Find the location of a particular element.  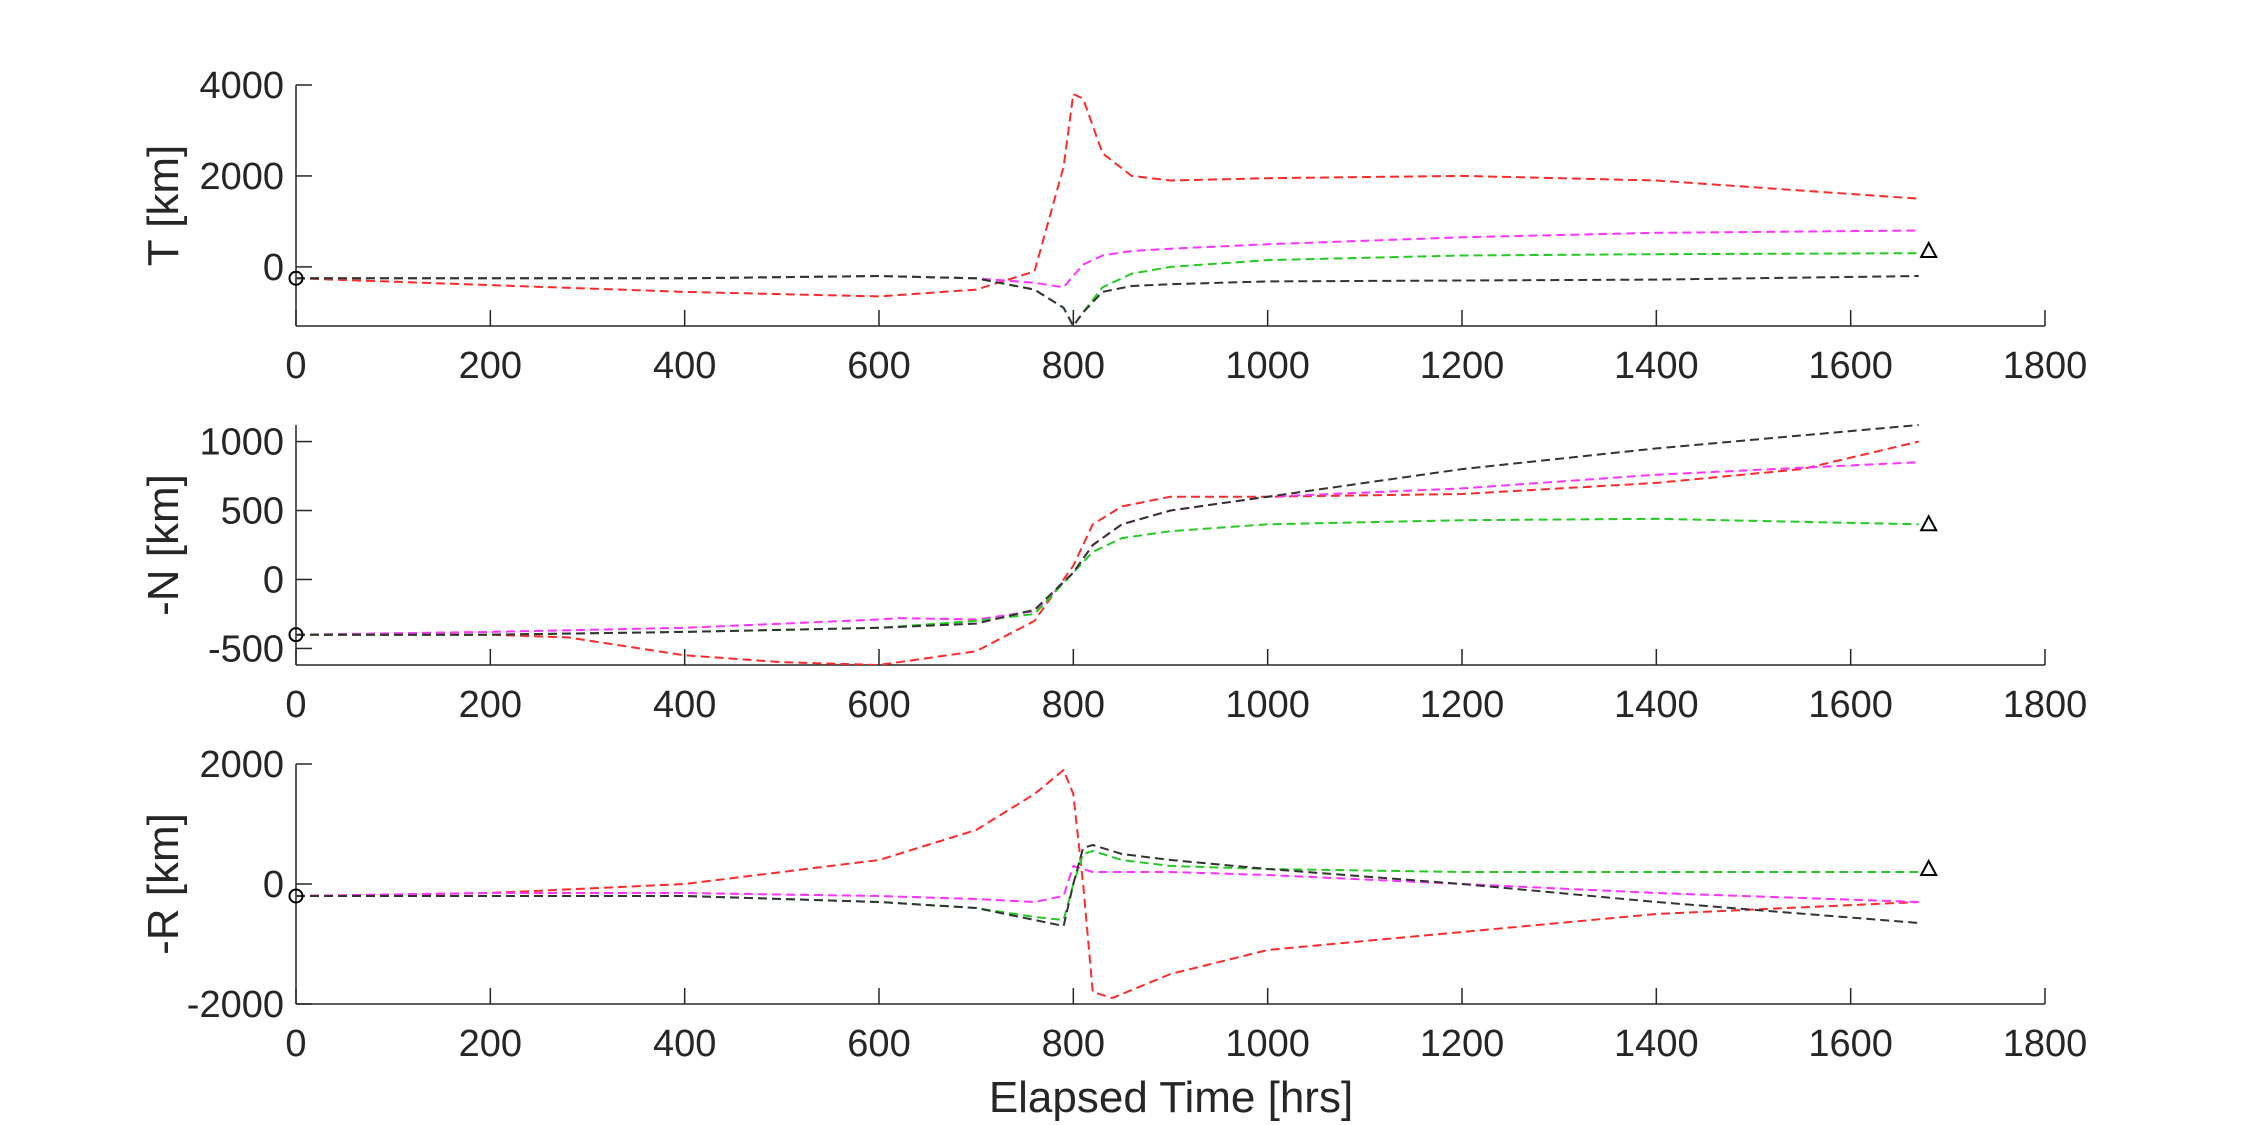

y-axis-label: T [km] is located at coordinates (163, 205).